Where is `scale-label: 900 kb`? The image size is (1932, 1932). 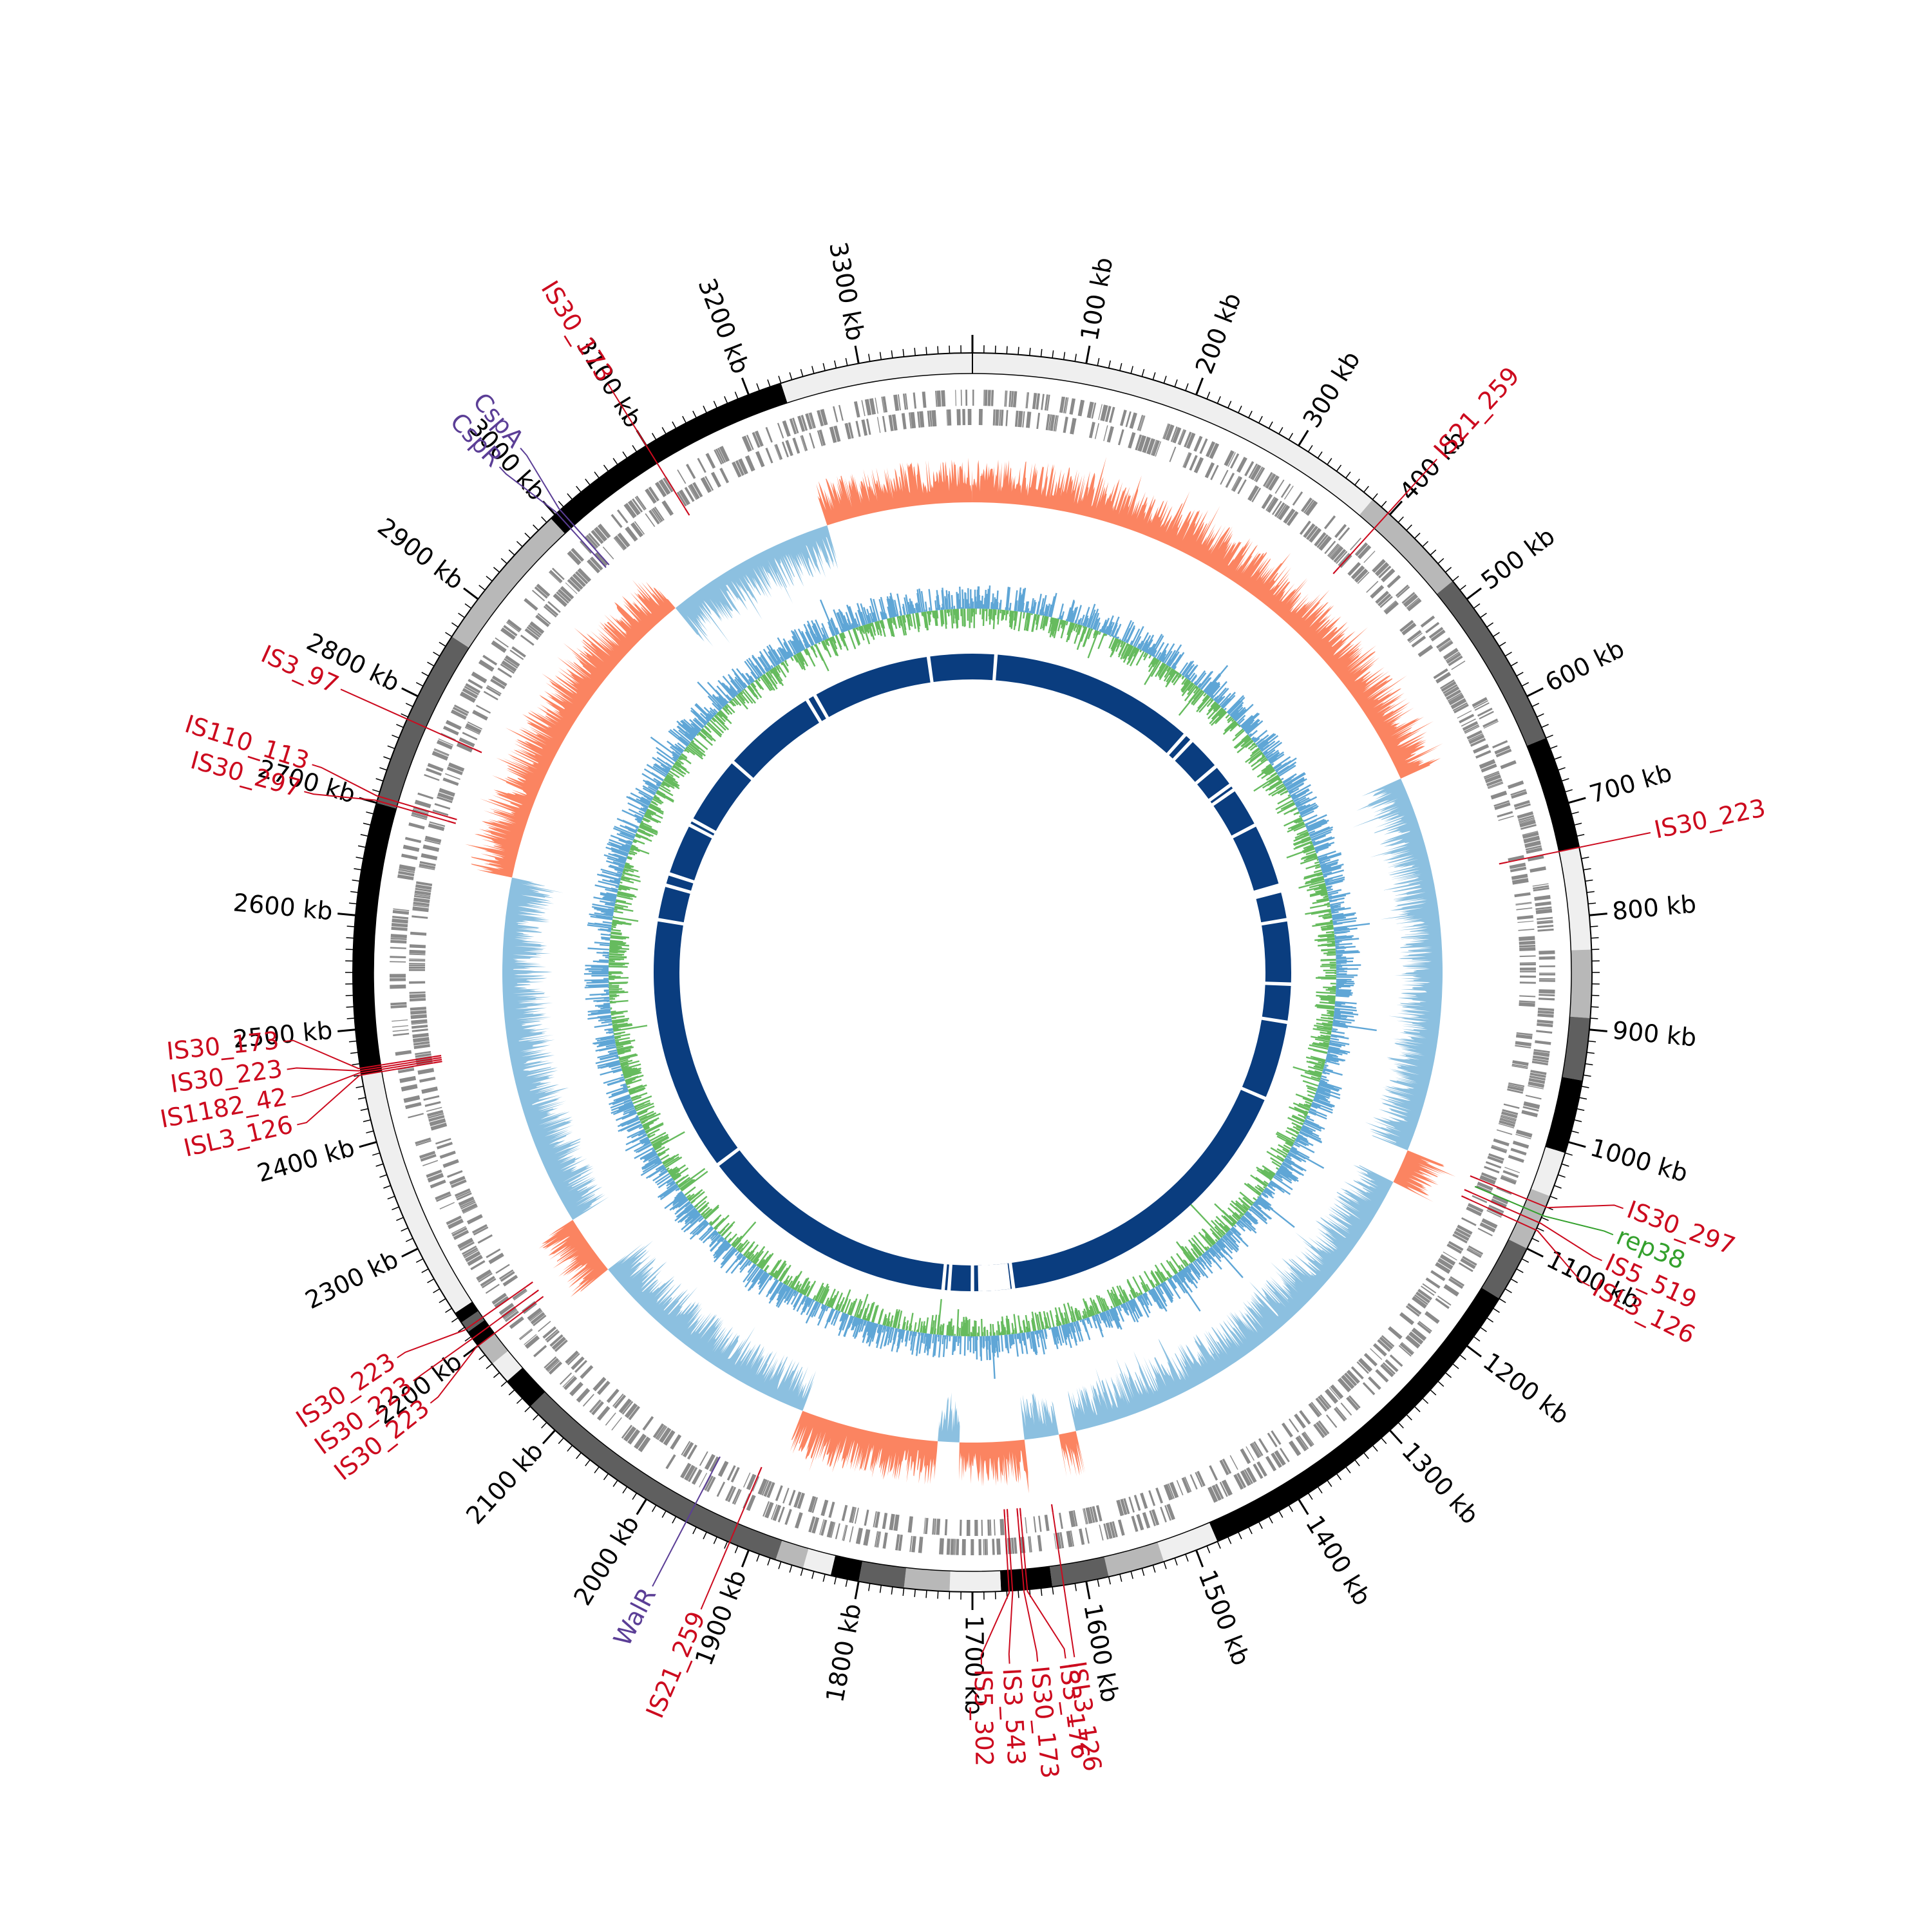 scale-label: 900 kb is located at coordinates (1655, 1034).